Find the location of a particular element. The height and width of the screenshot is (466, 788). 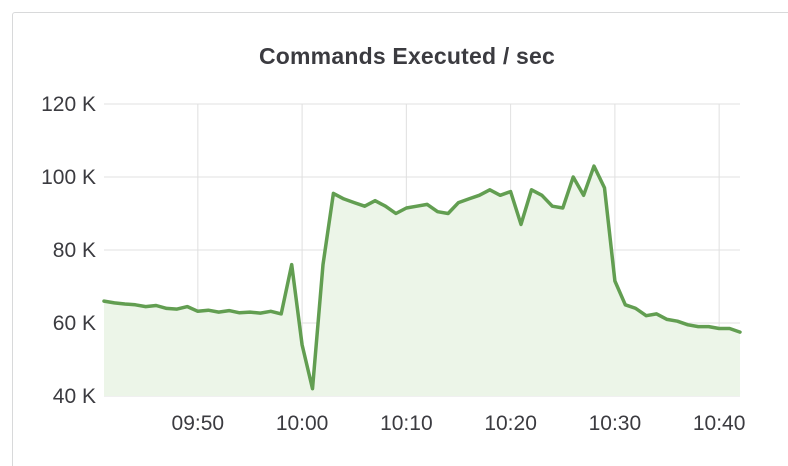

x-tick-label: 10:30 is located at coordinates (615, 423).